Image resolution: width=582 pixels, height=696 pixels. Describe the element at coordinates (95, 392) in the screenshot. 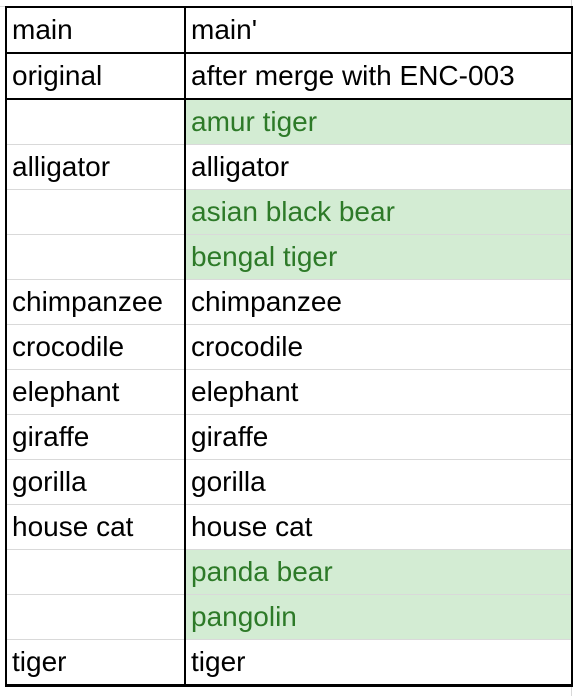

I see `cell-main: elephant` at that location.